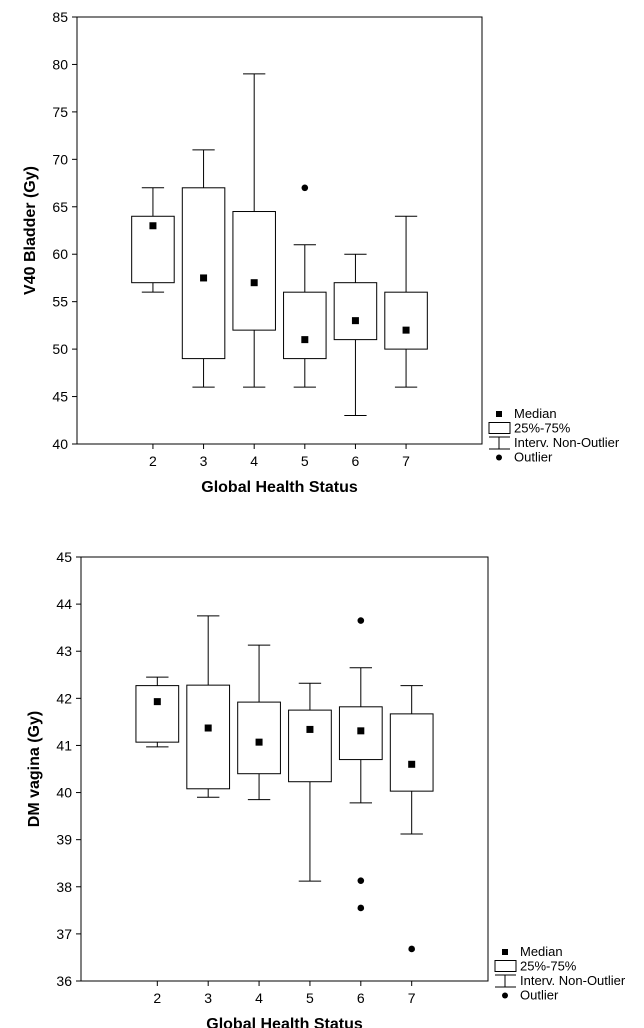 The width and height of the screenshot is (644, 1028). Describe the element at coordinates (64, 604) in the screenshot. I see `y-tick-label: 44` at that location.